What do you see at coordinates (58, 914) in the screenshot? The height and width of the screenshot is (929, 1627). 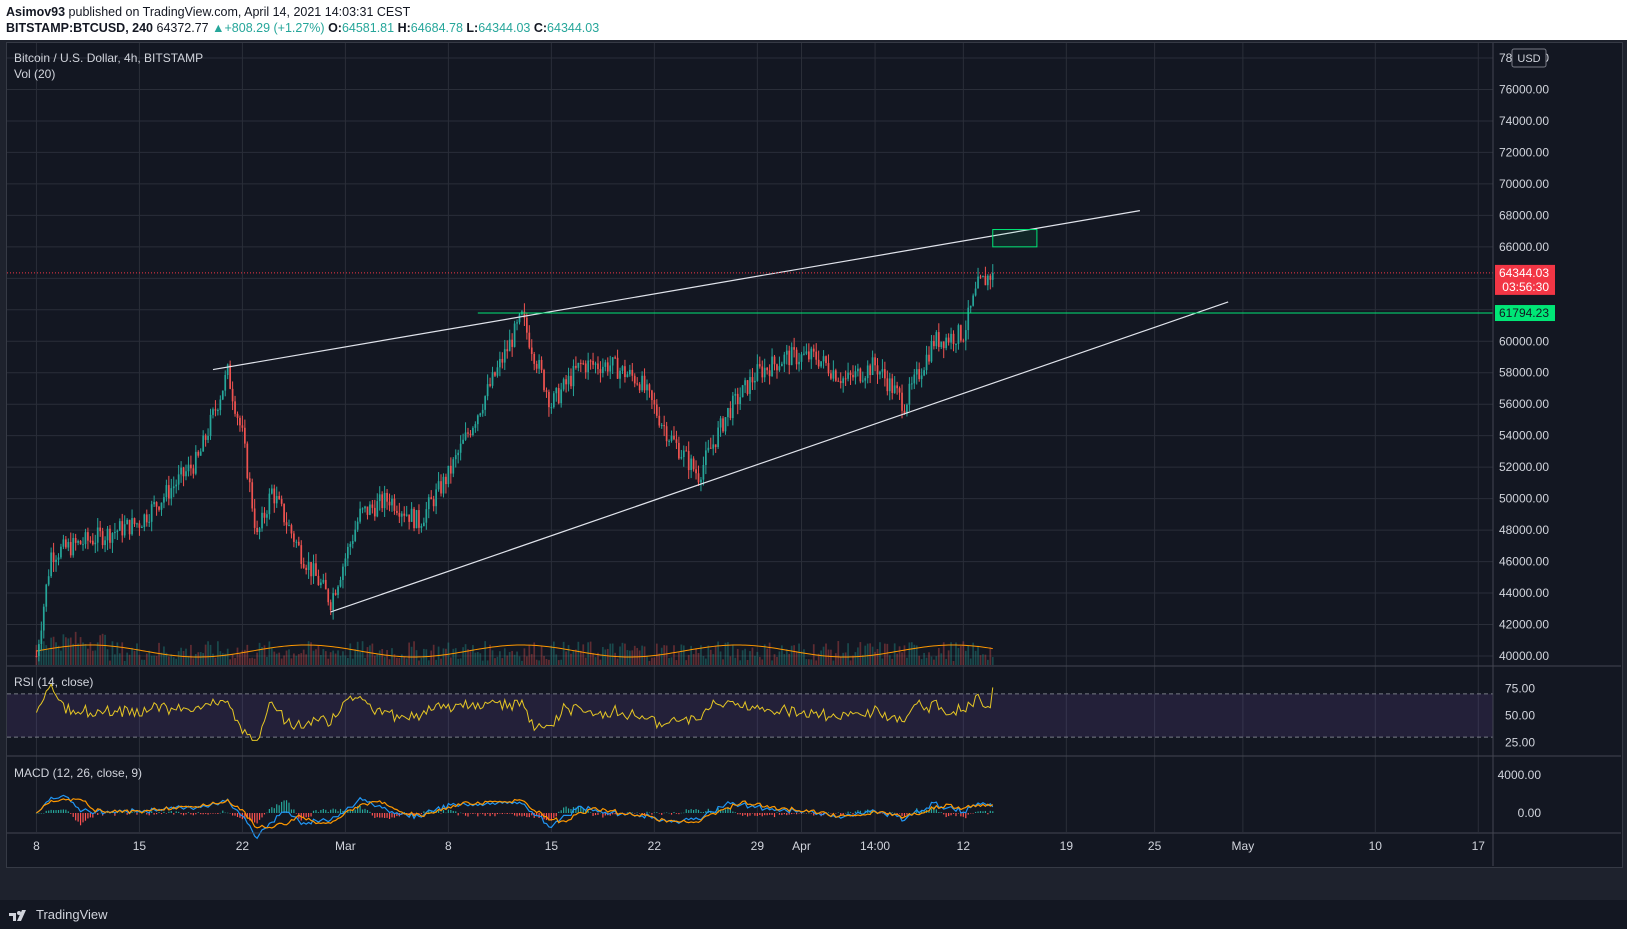 I see `tradingview-brand: TradingView` at bounding box center [58, 914].